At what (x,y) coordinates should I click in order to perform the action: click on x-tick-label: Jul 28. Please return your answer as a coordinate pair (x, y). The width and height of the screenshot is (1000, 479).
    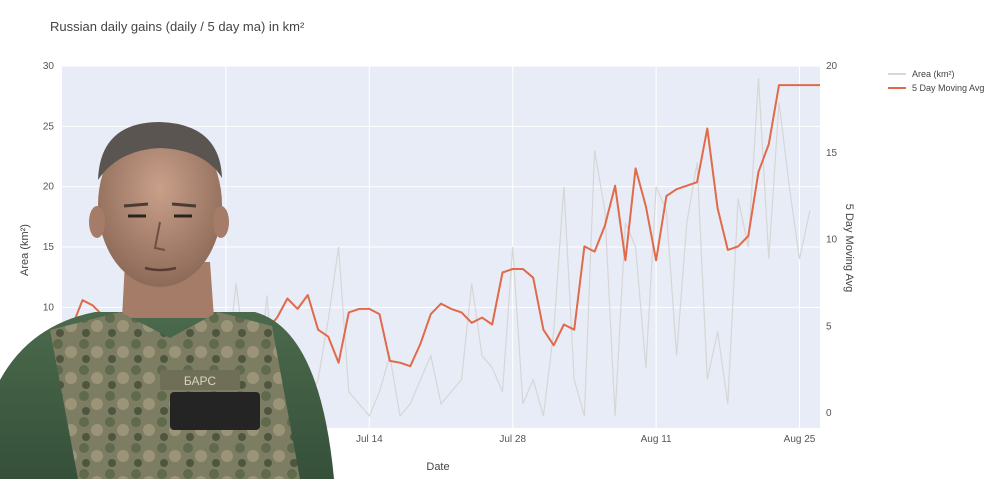
    Looking at the image, I should click on (512, 439).